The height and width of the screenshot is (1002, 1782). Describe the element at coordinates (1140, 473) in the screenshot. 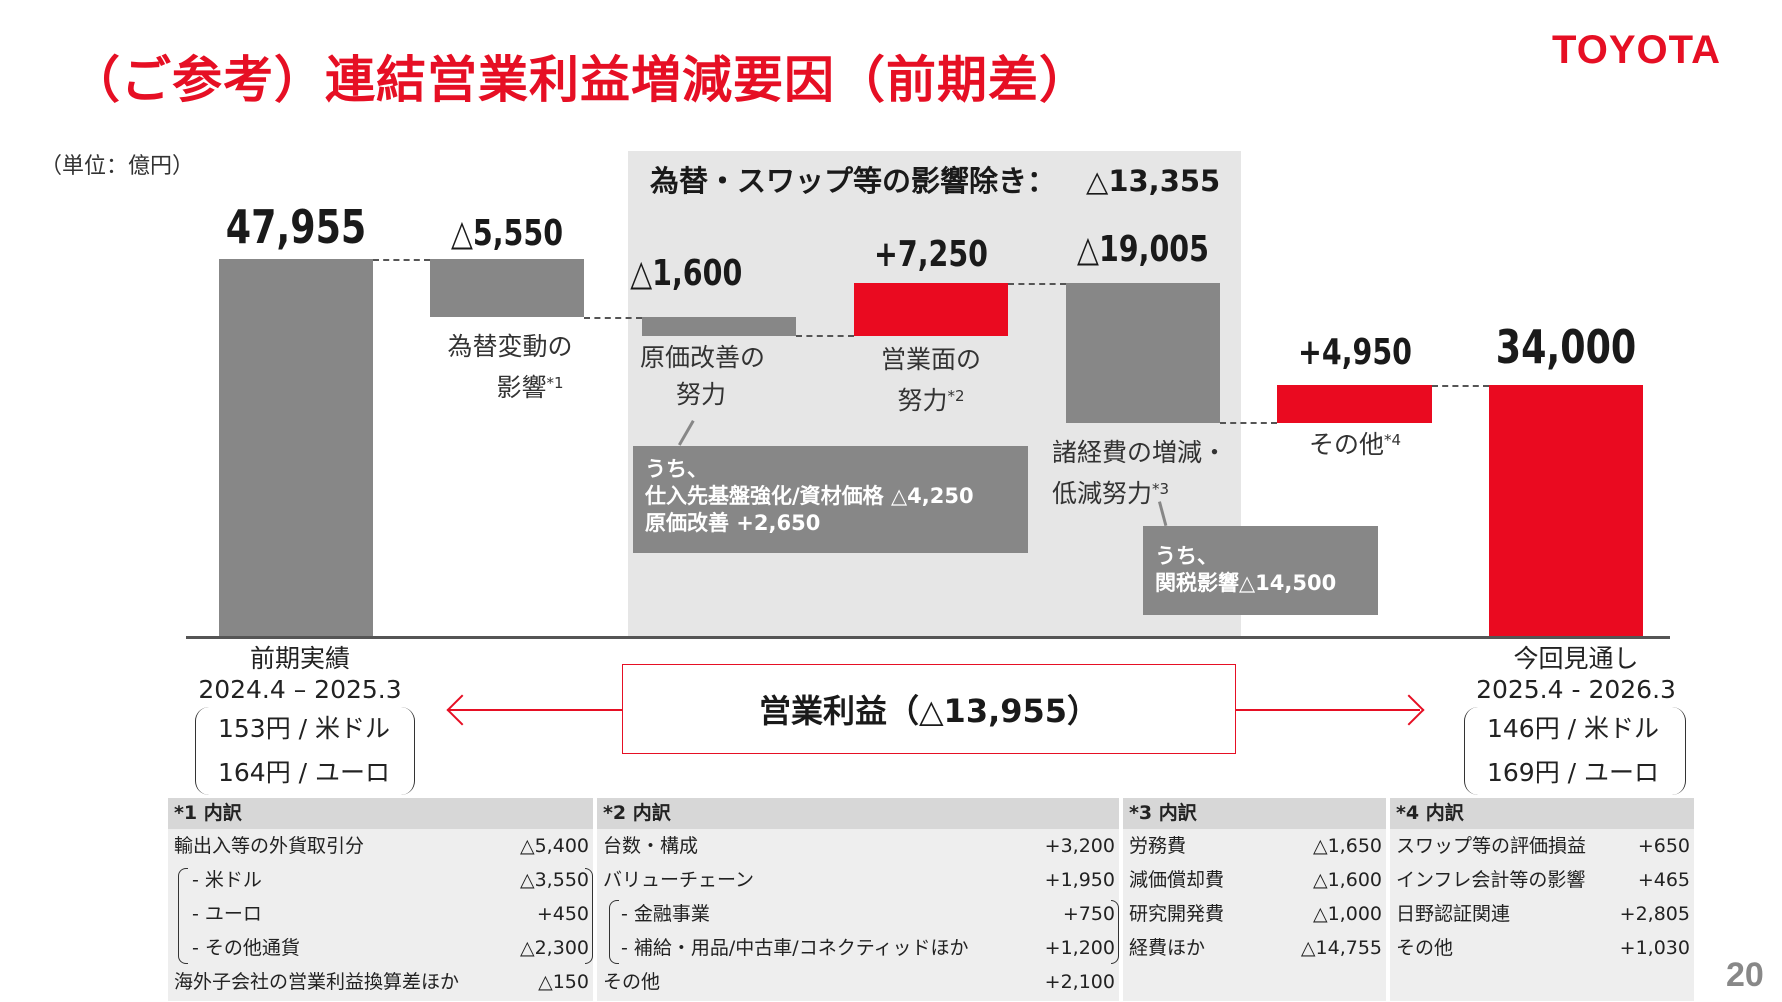

I see `bar-expenses-category: 諸経費の増減・ 低減努力*3` at that location.